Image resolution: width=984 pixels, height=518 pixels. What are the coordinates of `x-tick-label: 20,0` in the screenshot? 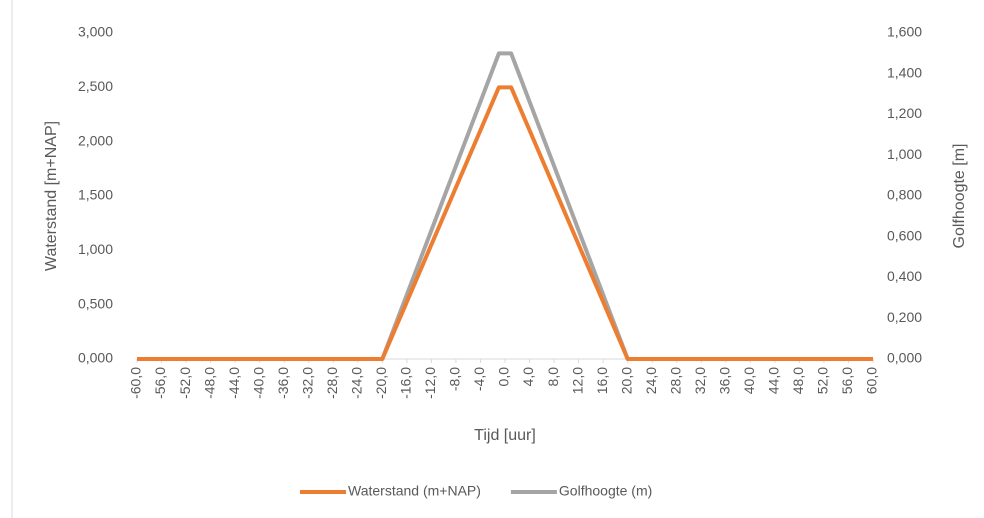 It's located at (626, 380).